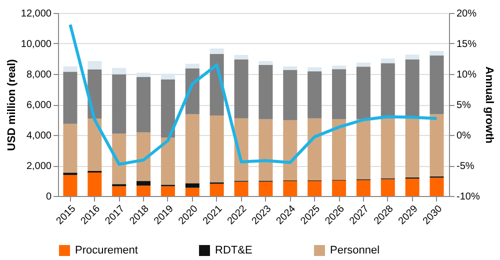 Image resolution: width=500 pixels, height=260 pixels. Describe the element at coordinates (233, 250) in the screenshot. I see `legend-label: RDT&E` at that location.